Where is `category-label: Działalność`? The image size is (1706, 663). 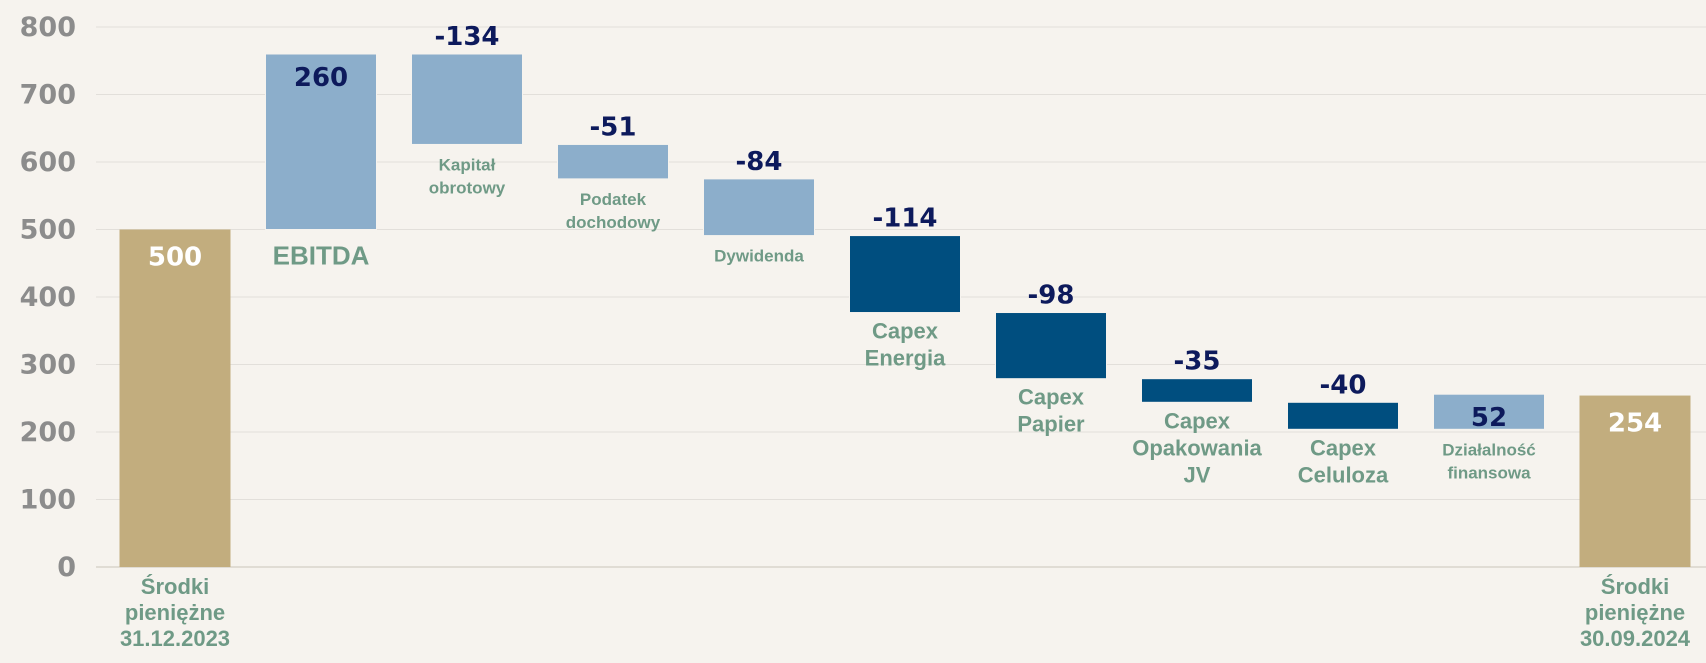 category-label: Działalność is located at coordinates (1489, 449).